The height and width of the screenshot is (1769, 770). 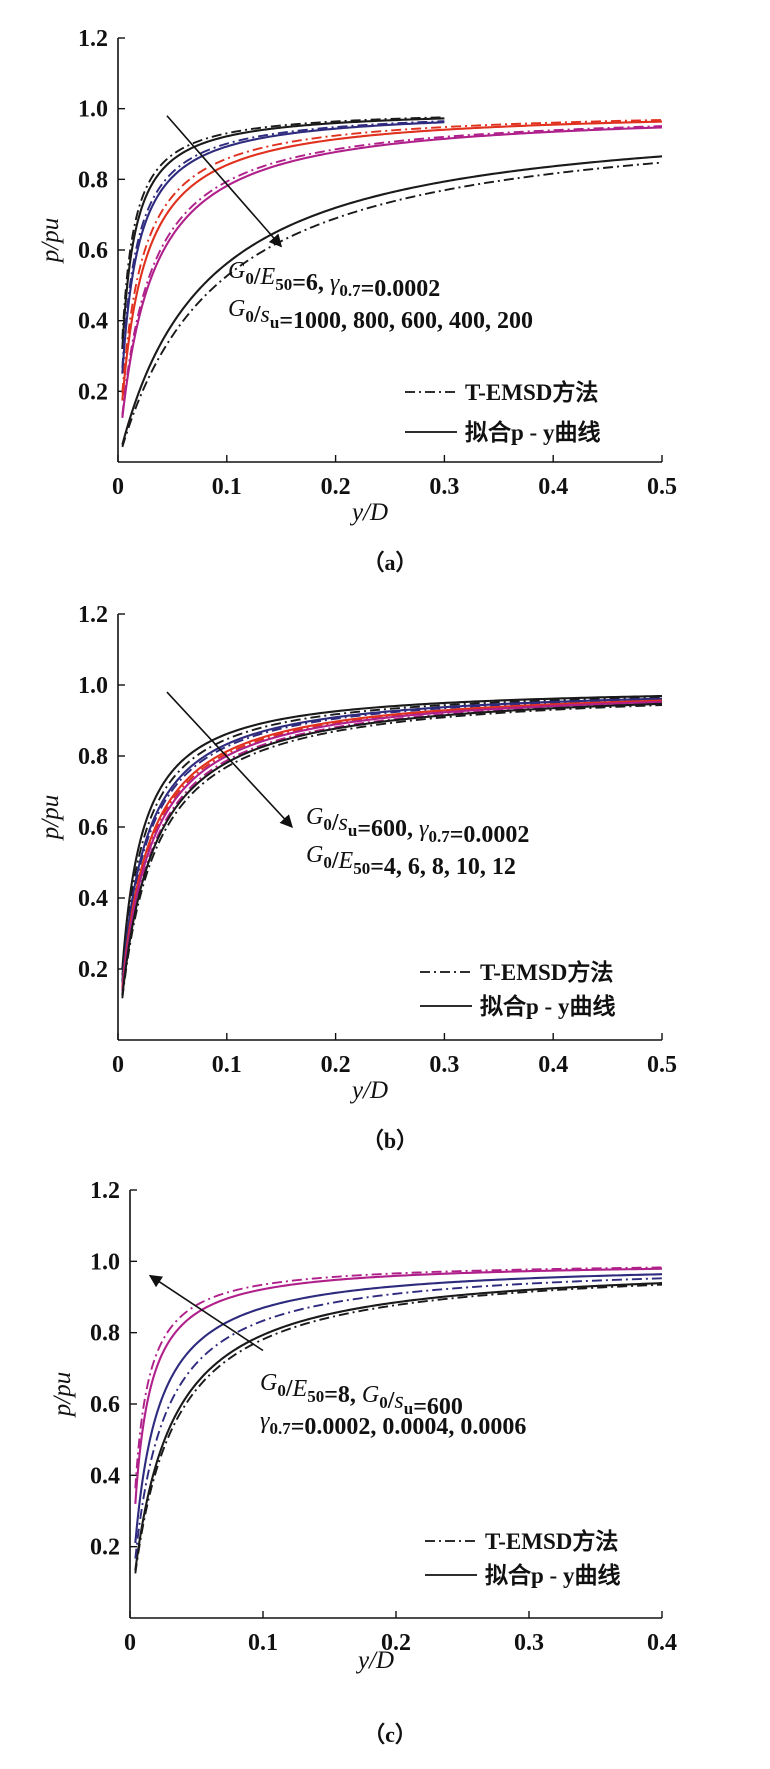 What do you see at coordinates (411, 861) in the screenshot?
I see `annotation-text: G0/E50=4, 6, 8, 10, 12` at bounding box center [411, 861].